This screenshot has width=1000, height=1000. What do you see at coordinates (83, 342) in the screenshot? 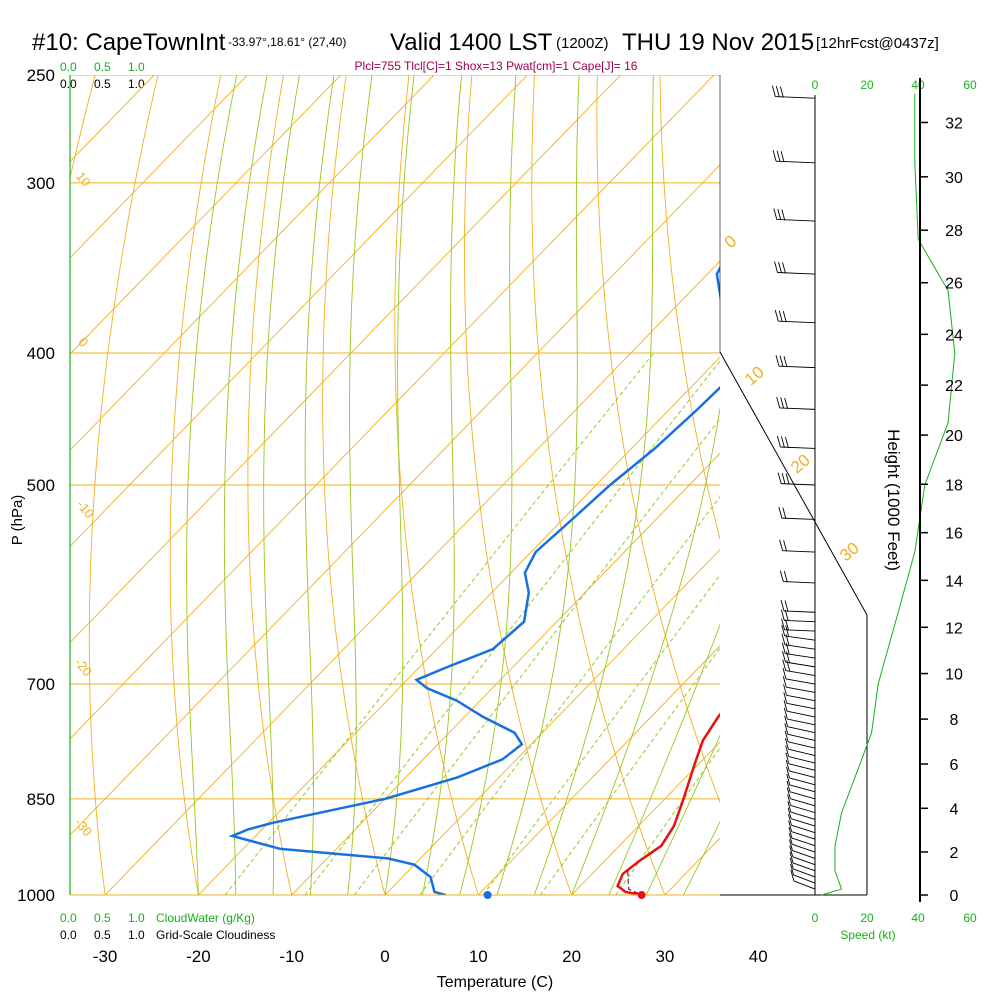
I see `isotherm-label: 0` at bounding box center [83, 342].